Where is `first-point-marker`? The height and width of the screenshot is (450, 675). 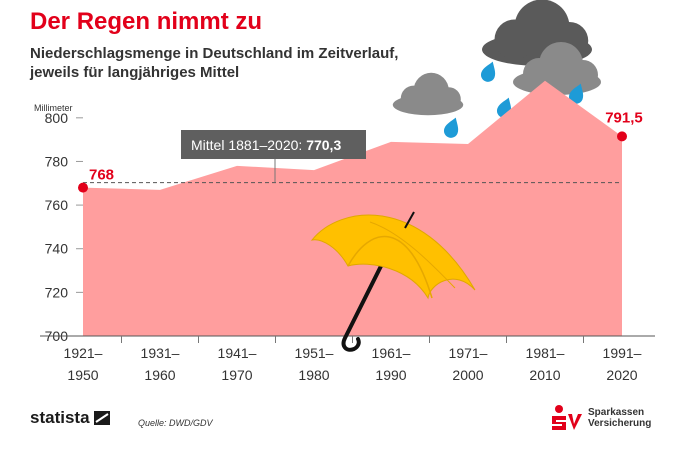 first-point-marker is located at coordinates (83, 187).